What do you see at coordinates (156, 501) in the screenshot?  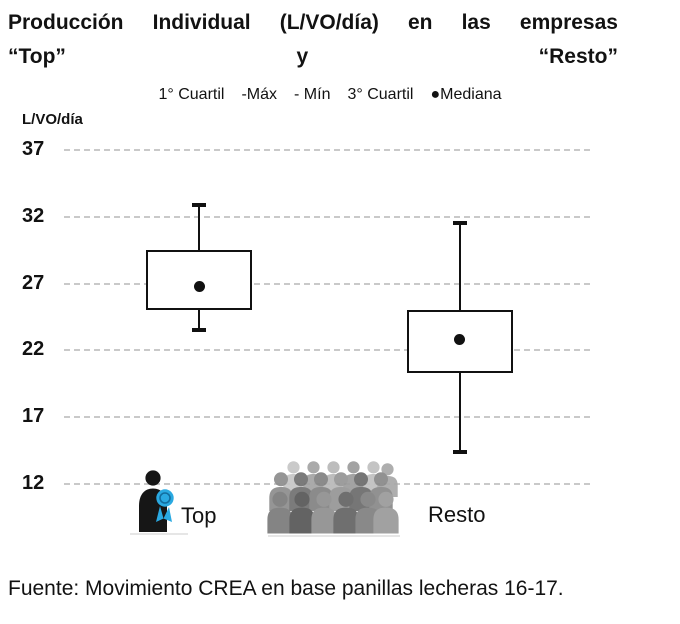 I see `award-person-icon` at bounding box center [156, 501].